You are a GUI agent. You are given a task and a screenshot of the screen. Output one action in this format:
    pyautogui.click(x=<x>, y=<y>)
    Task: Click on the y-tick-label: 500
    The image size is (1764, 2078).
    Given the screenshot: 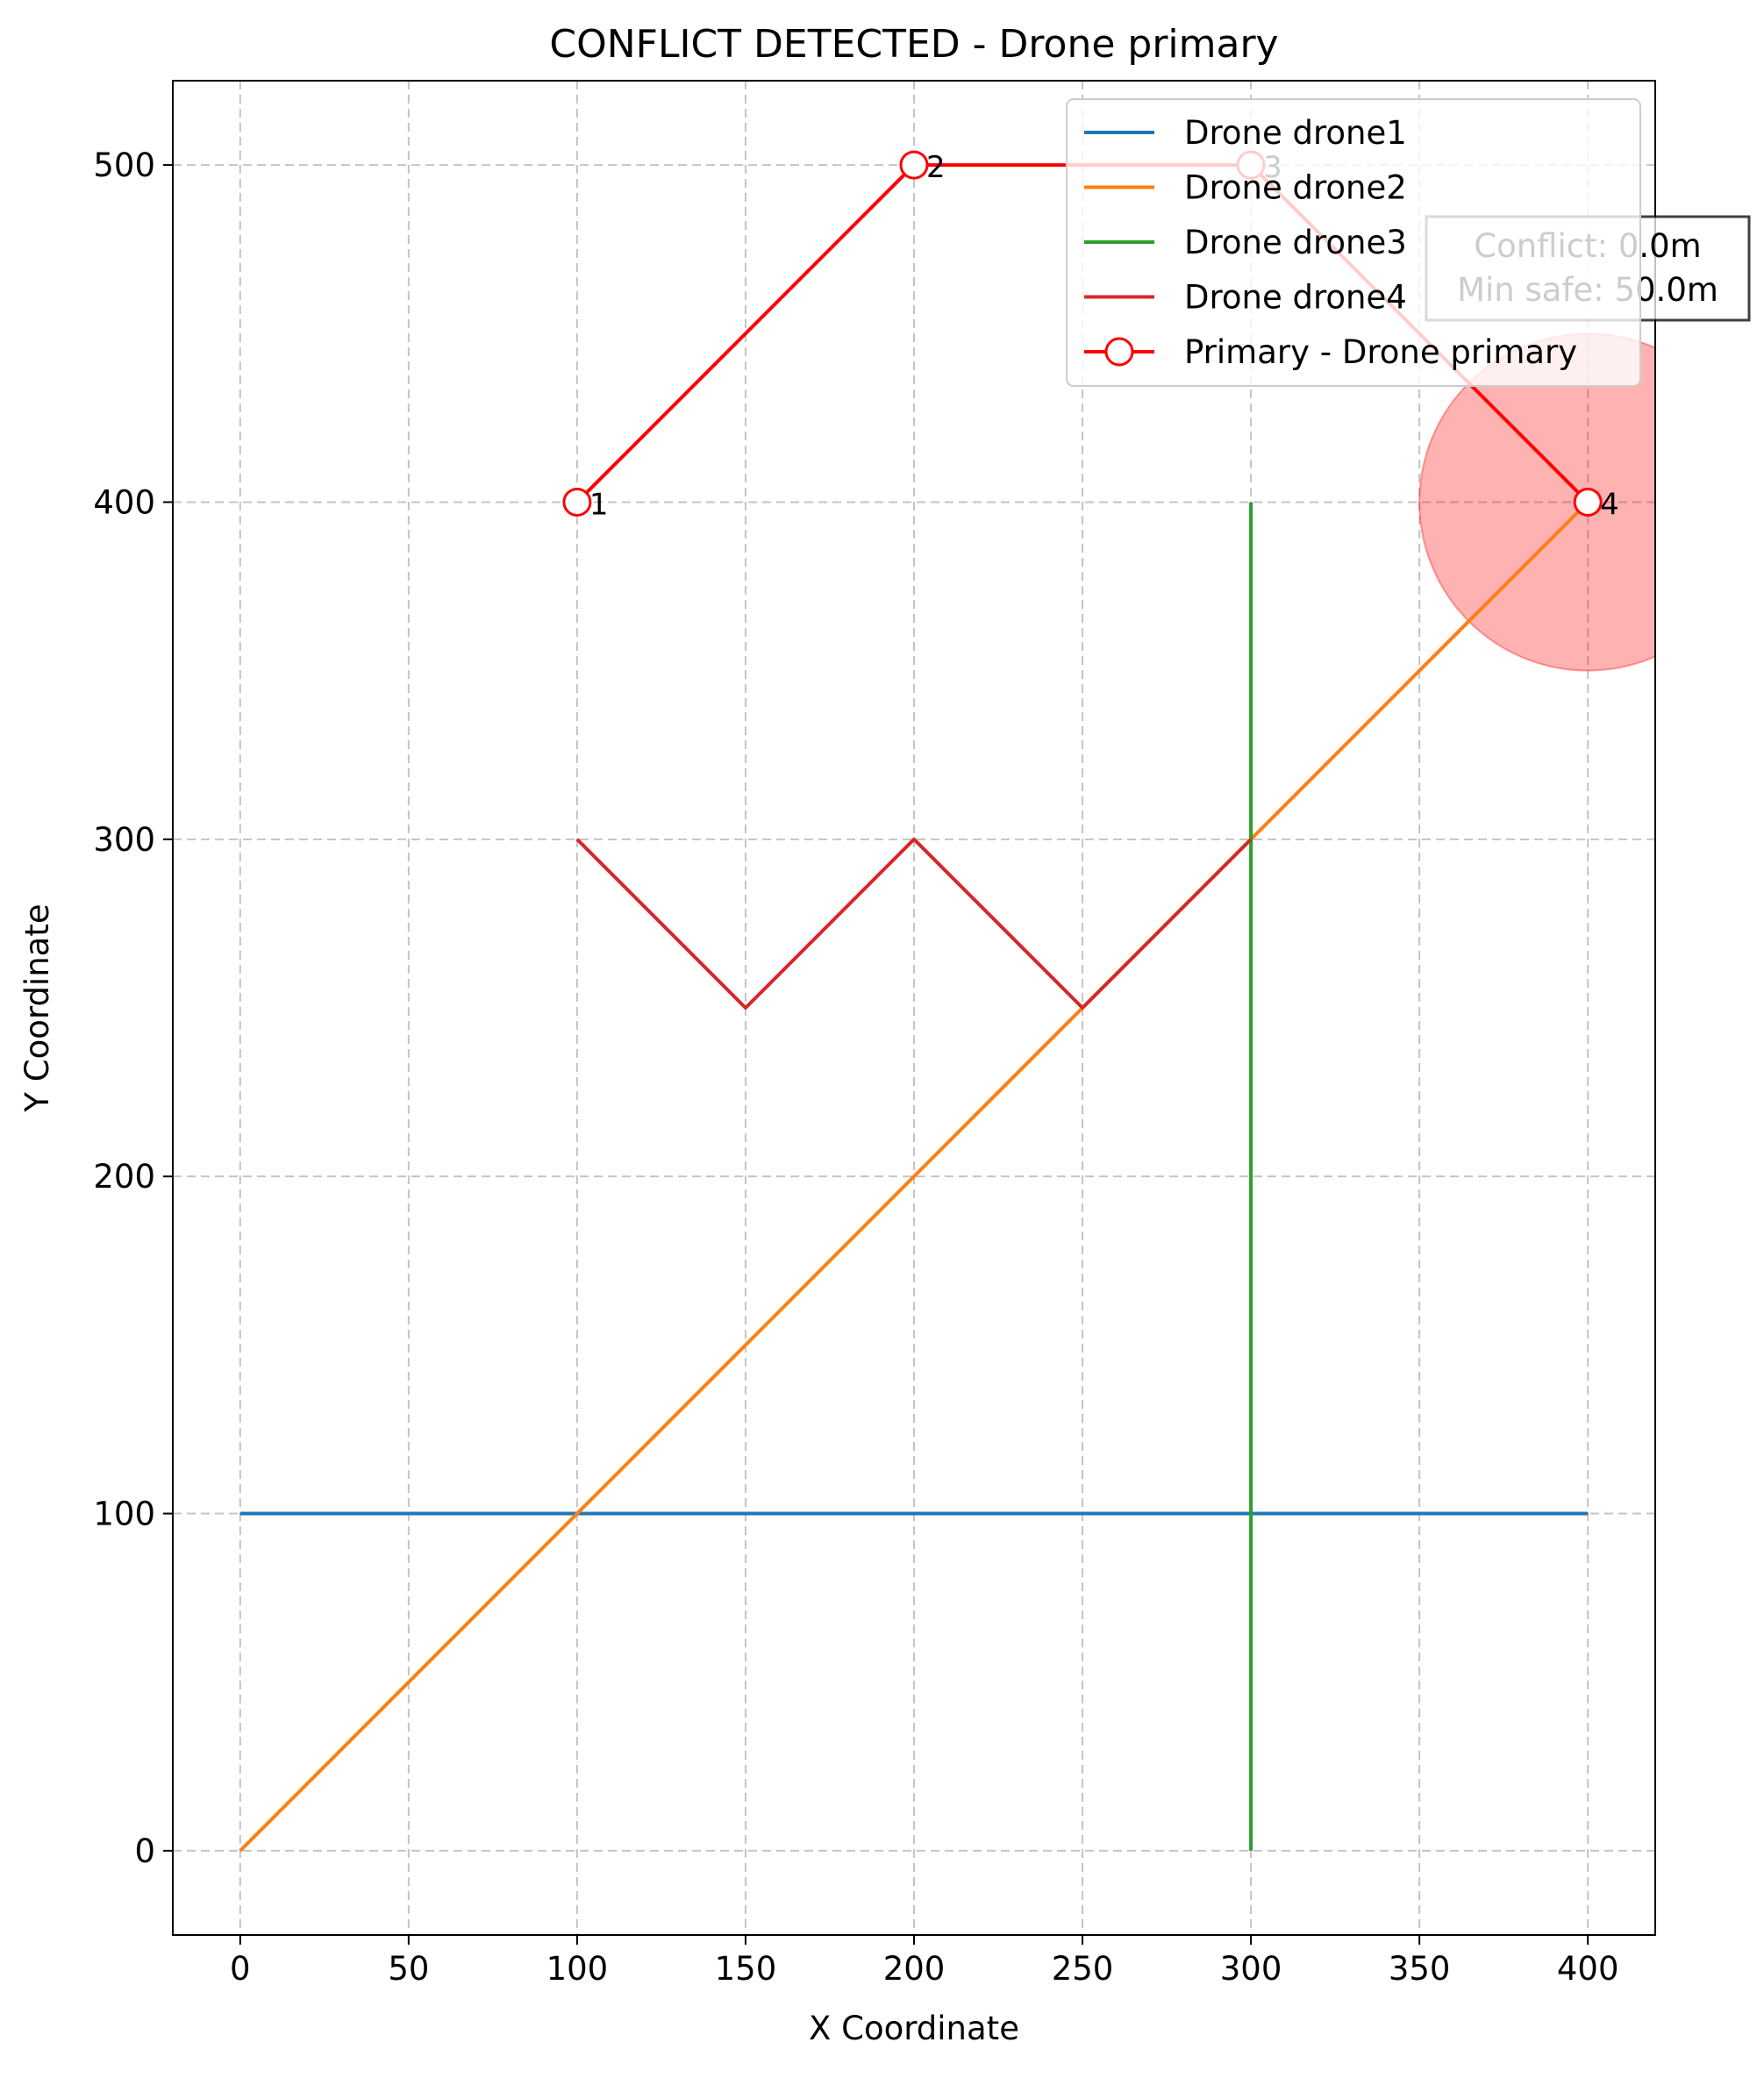 What is the action you would take?
    pyautogui.click(x=124, y=165)
    